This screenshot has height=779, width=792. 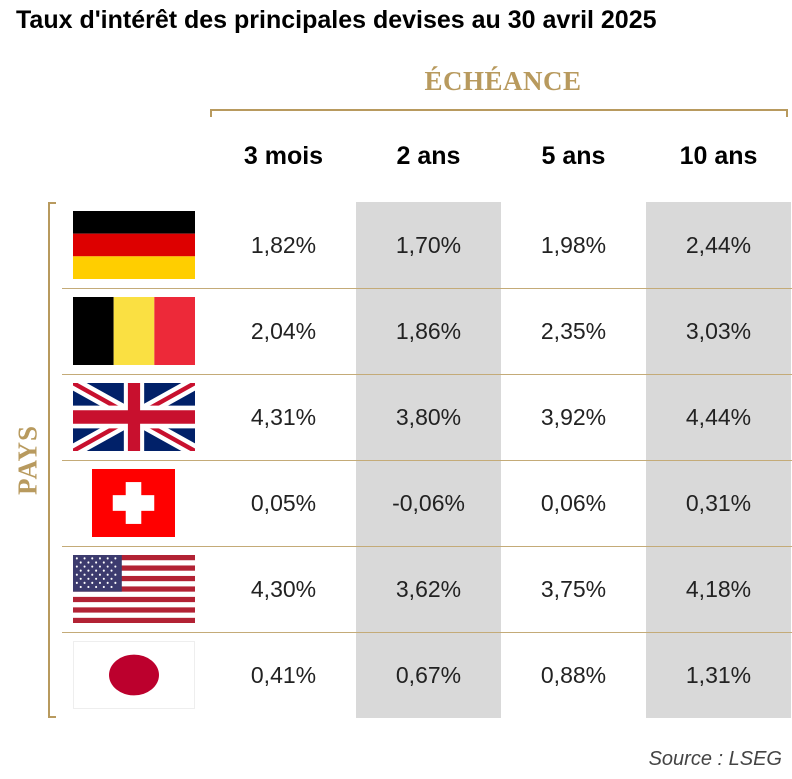 I want to click on table-cell: 3,92%, so click(x=573, y=417).